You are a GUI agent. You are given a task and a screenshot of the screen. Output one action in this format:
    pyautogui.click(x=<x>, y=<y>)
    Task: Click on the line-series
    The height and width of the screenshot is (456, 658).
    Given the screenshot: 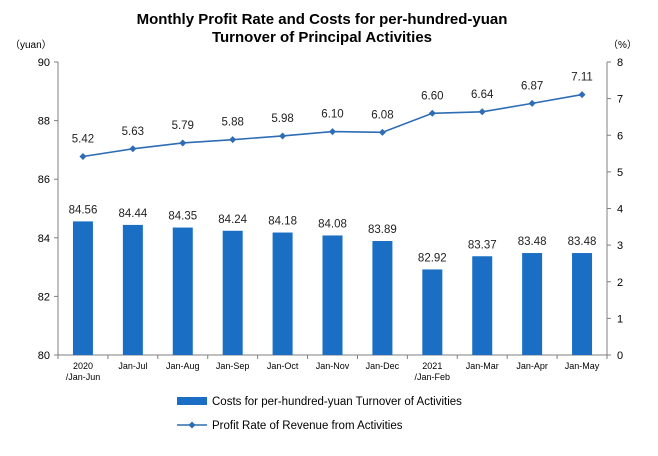 What is the action you would take?
    pyautogui.click(x=332, y=125)
    